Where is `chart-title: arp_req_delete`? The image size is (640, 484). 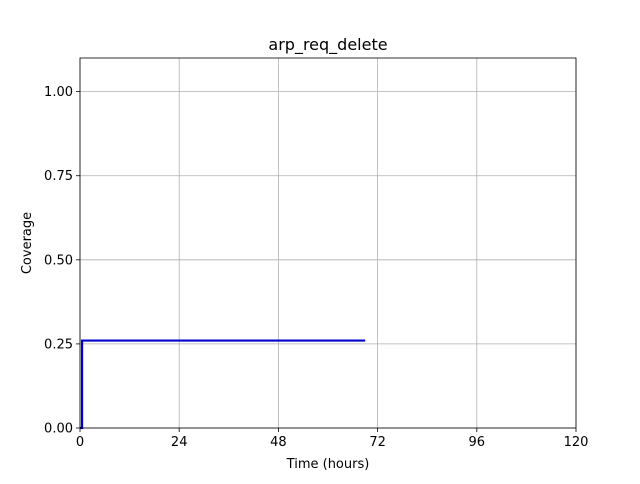 chart-title: arp_req_delete is located at coordinates (327, 45).